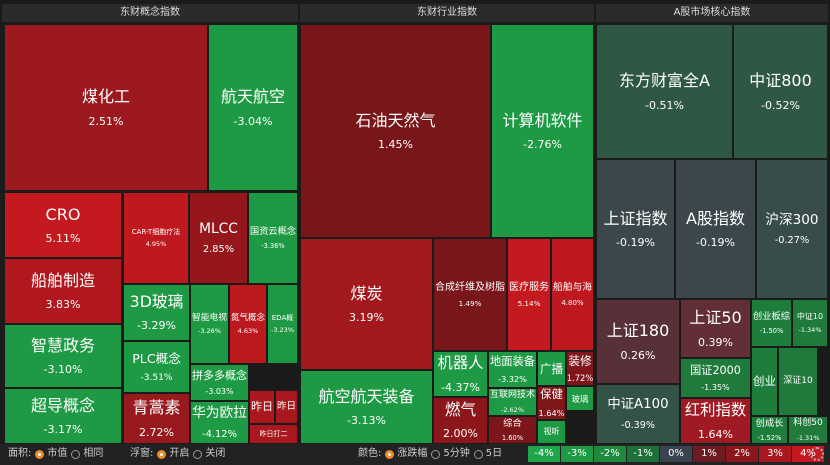  Describe the element at coordinates (512, 430) in the screenshot. I see `tile: 综合 1.60%` at that location.